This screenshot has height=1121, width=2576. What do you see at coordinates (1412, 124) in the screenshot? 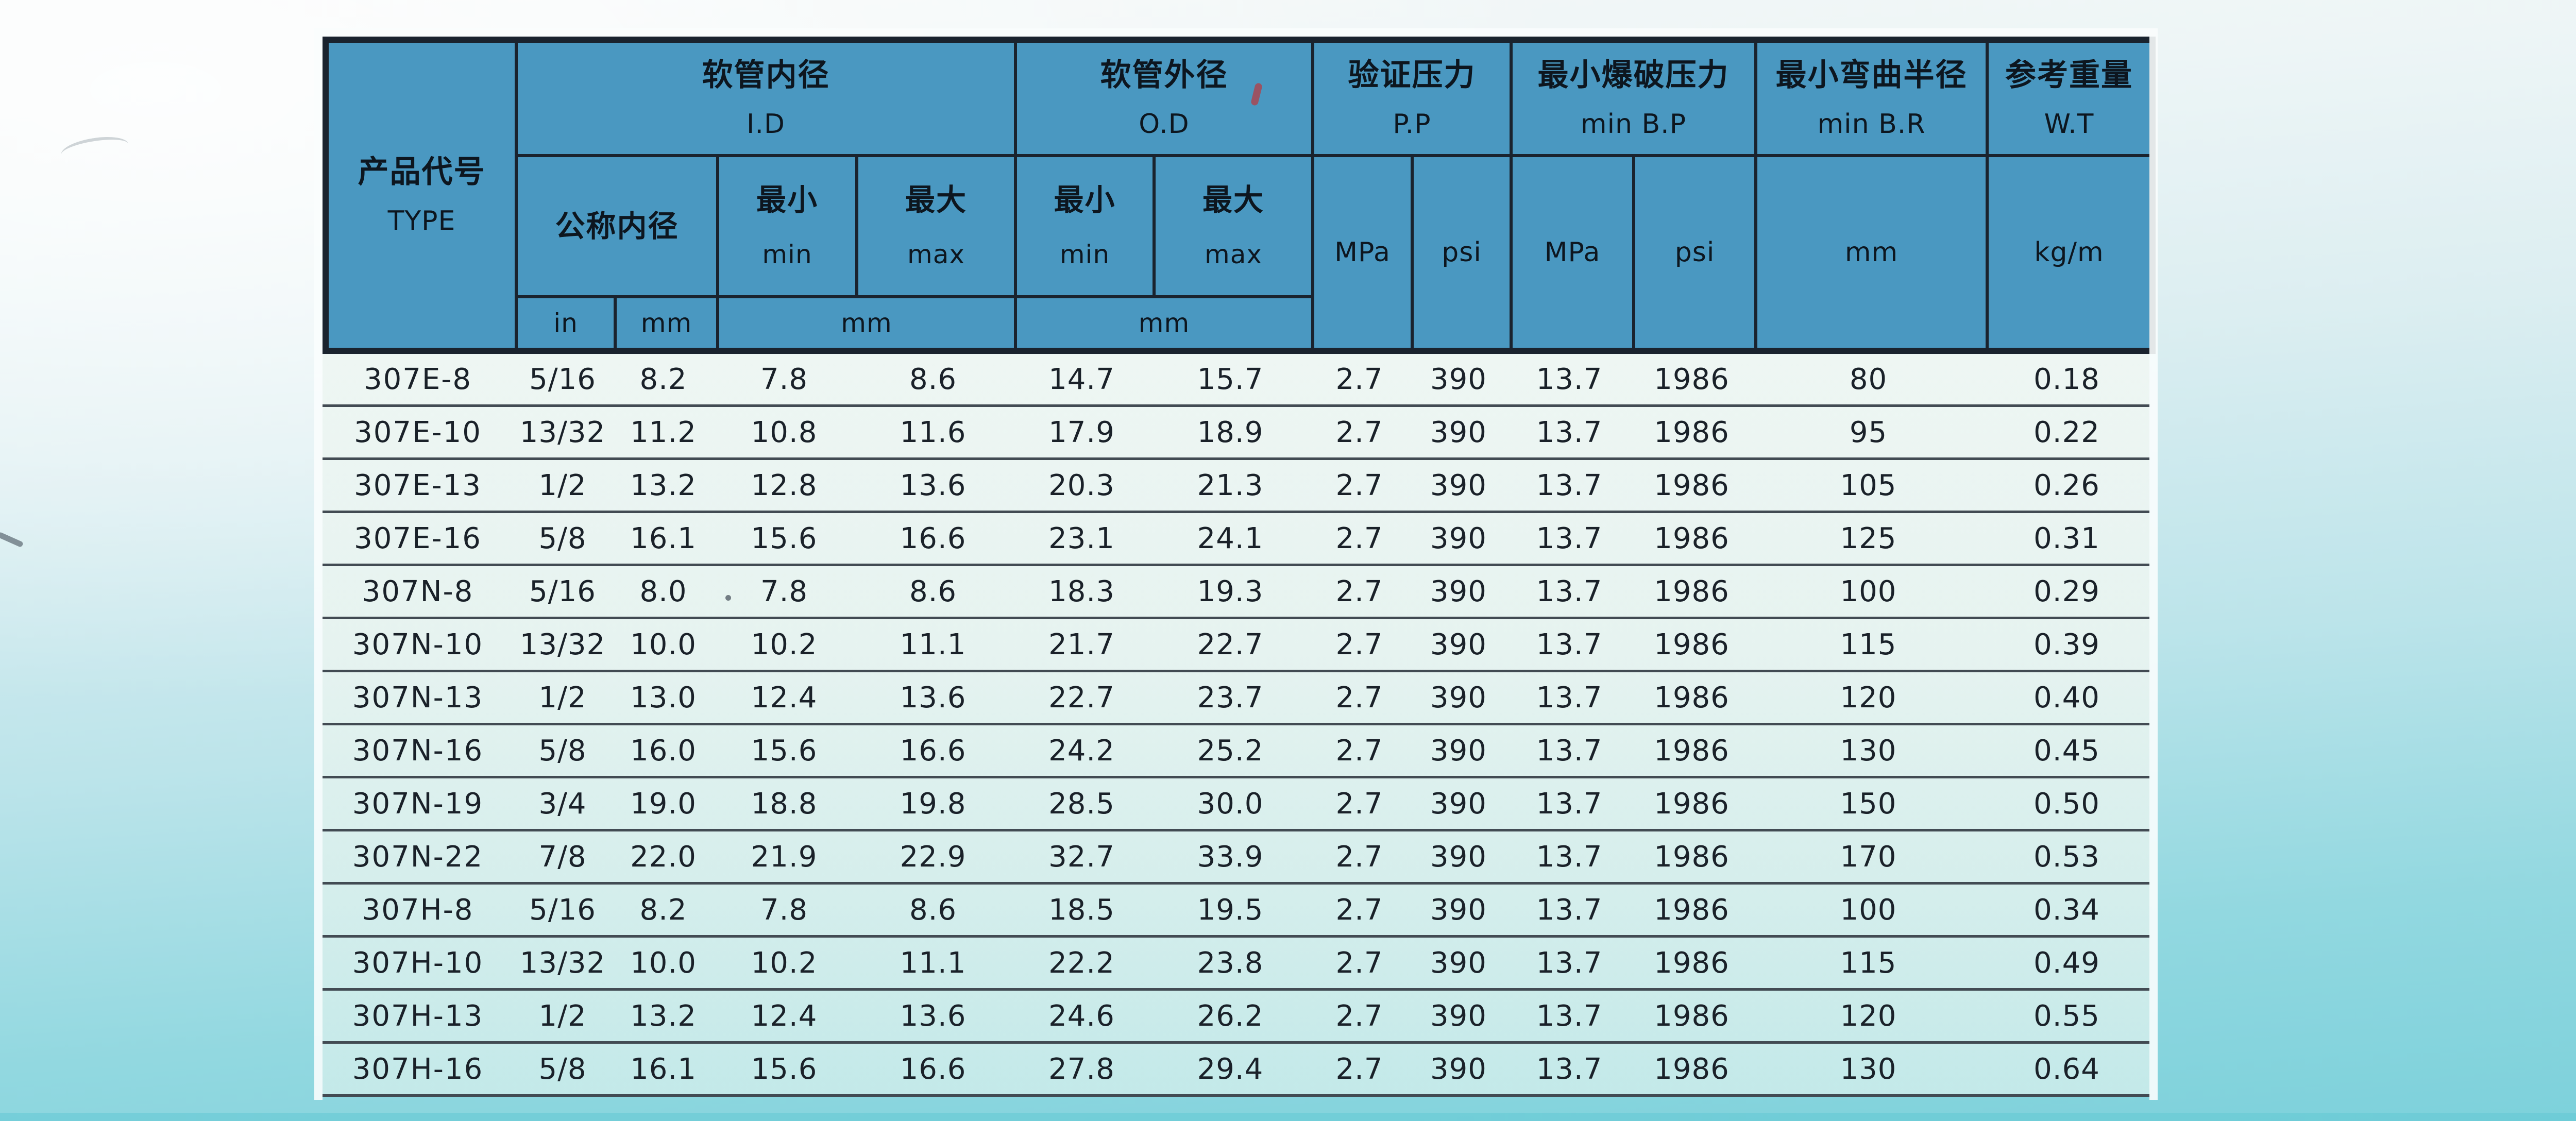
I see `header-pp-en: P.P` at bounding box center [1412, 124].